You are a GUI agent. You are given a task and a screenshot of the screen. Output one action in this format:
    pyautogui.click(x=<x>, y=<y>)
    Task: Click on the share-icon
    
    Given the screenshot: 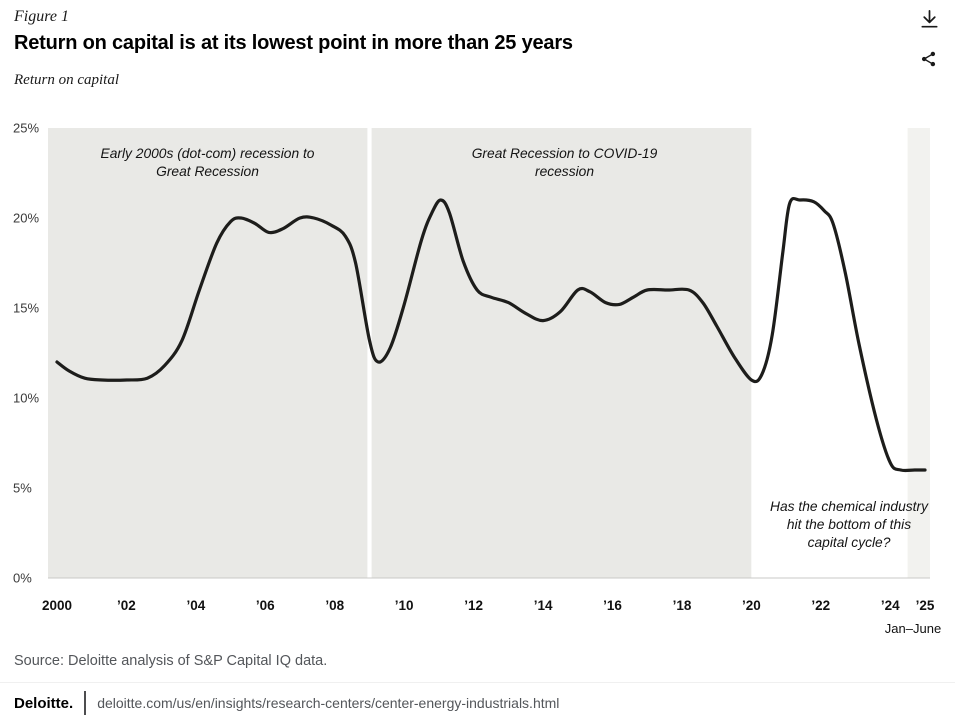 What is the action you would take?
    pyautogui.click(x=928, y=59)
    